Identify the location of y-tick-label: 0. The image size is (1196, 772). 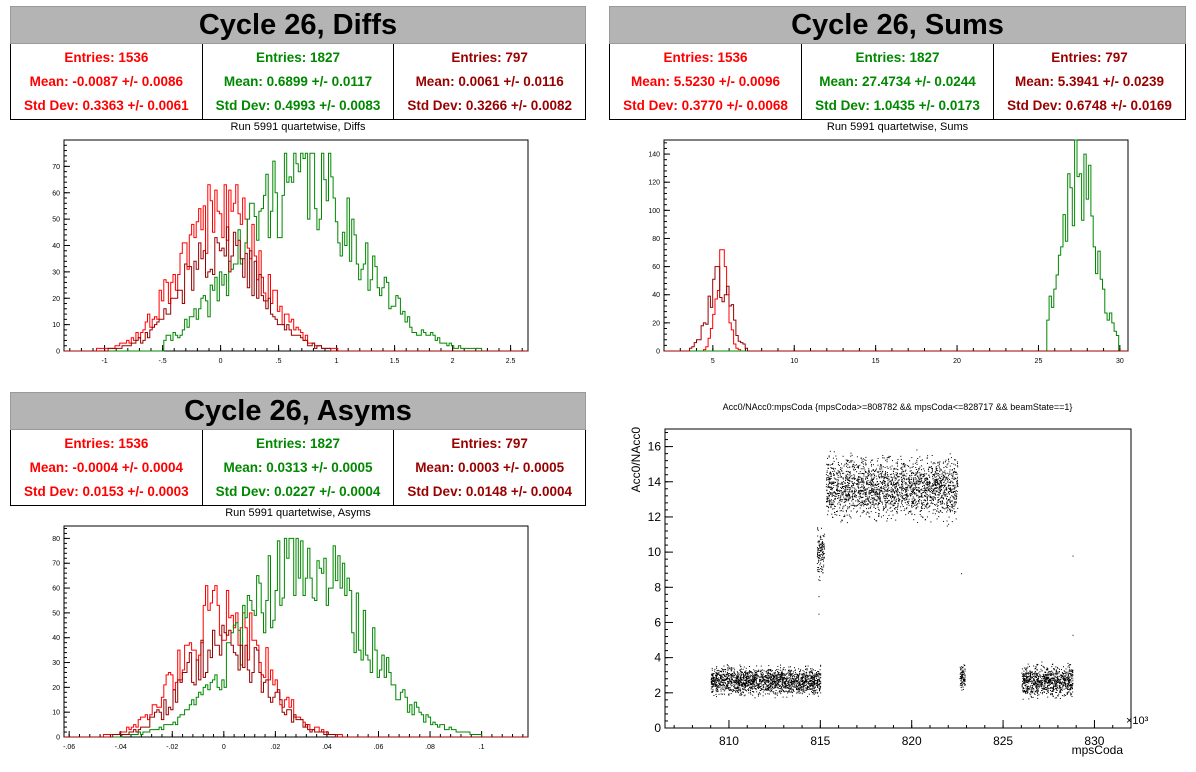
(58, 738).